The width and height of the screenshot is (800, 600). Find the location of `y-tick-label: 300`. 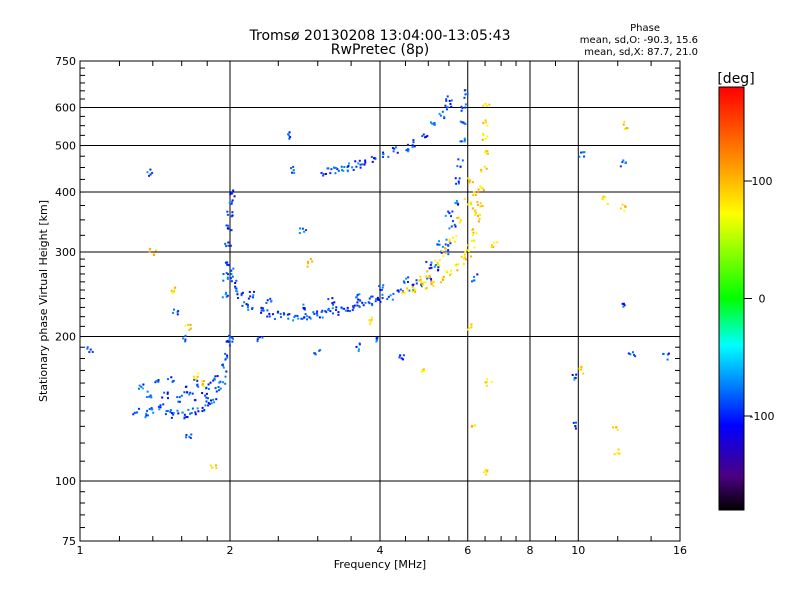

y-tick-label: 300 is located at coordinates (65, 252).